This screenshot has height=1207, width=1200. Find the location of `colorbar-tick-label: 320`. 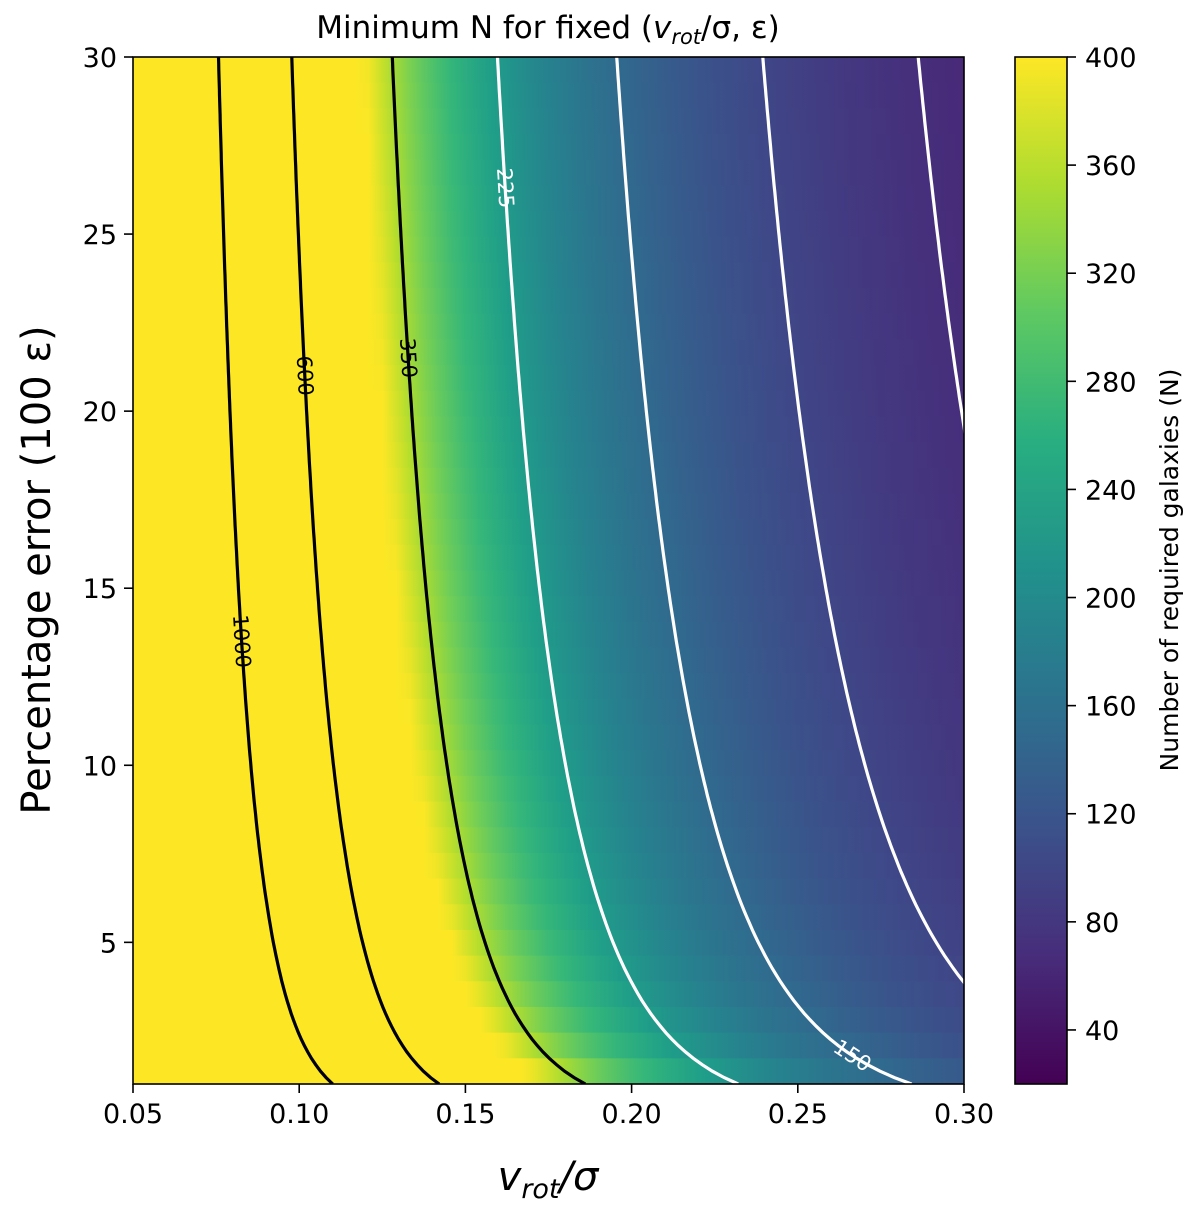

colorbar-tick-label: 320 is located at coordinates (1111, 274).